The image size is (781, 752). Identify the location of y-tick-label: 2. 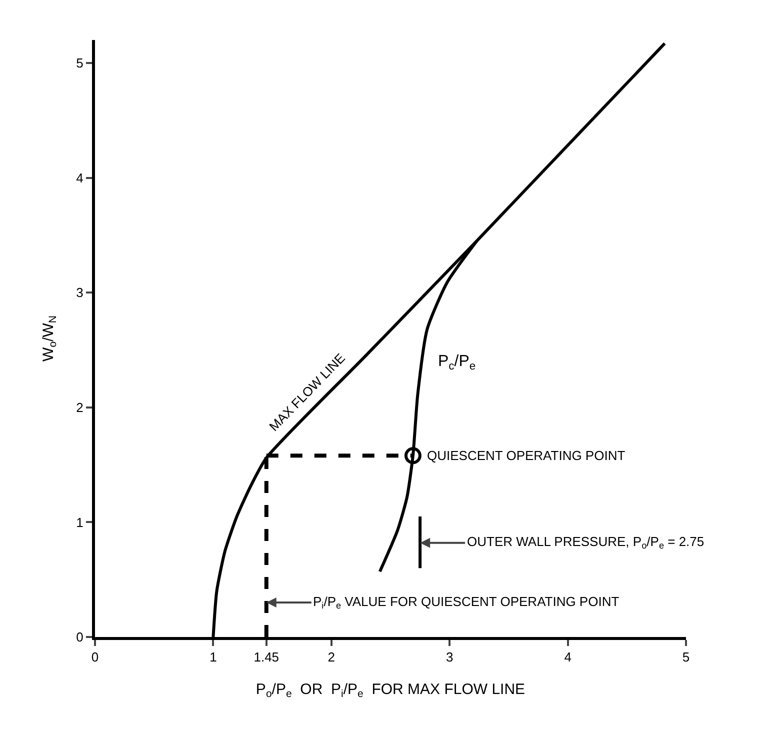
(80, 407).